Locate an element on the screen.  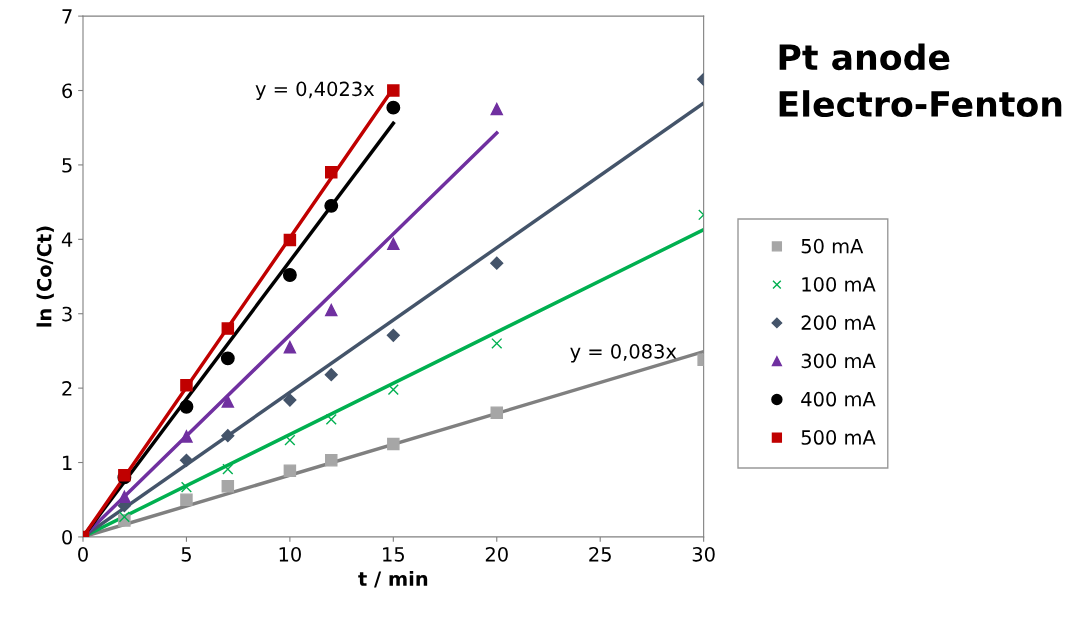
legend-label: 500 mA is located at coordinates (838, 437).